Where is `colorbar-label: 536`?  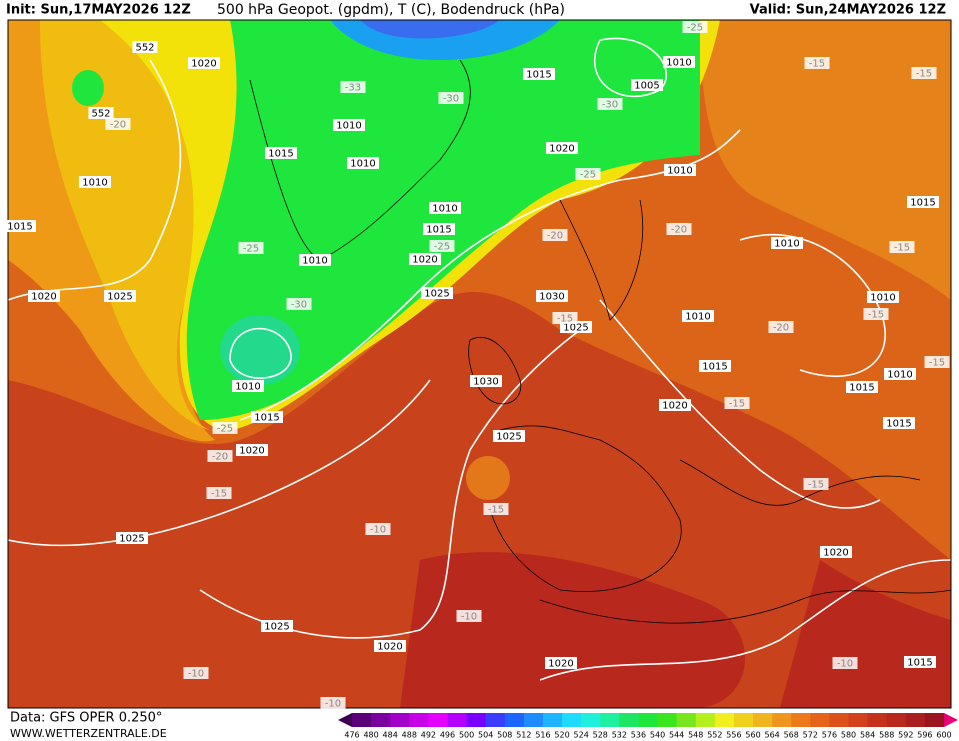 colorbar-label: 536 is located at coordinates (638, 735).